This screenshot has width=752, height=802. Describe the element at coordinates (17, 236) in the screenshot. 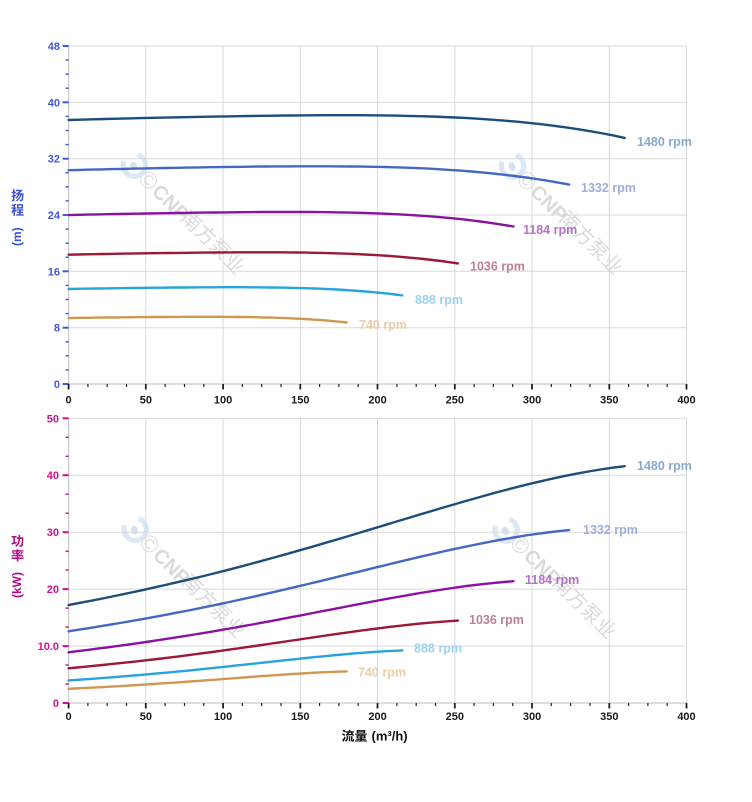

I see `svg-text: (m)` at that location.